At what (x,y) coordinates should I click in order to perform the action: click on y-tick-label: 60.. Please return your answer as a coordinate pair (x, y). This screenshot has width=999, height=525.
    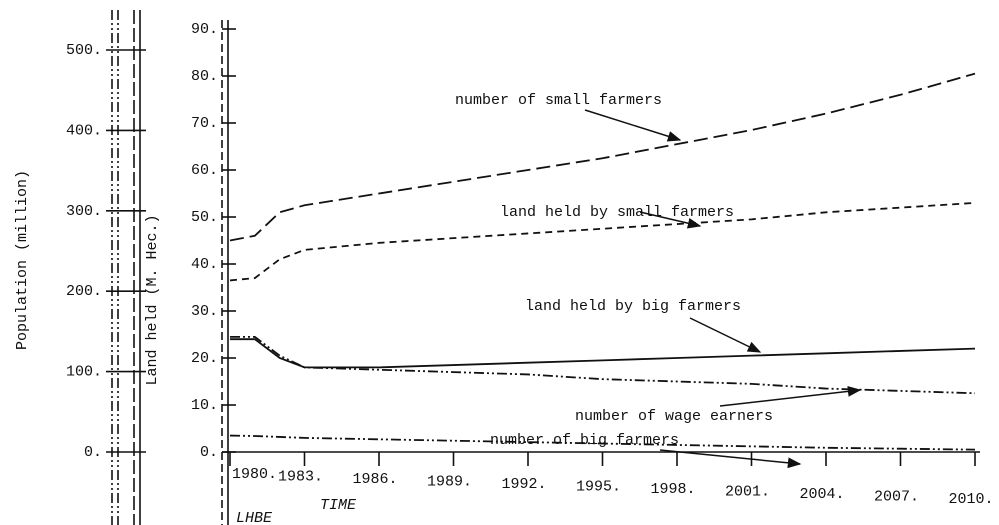
    Looking at the image, I should click on (204, 170).